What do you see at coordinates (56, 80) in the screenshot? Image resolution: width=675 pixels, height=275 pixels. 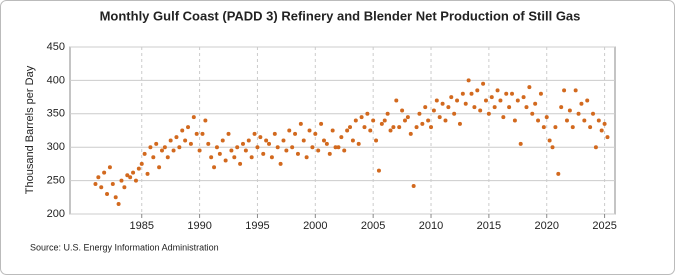 I see `y-tick-label: 400` at bounding box center [56, 80].